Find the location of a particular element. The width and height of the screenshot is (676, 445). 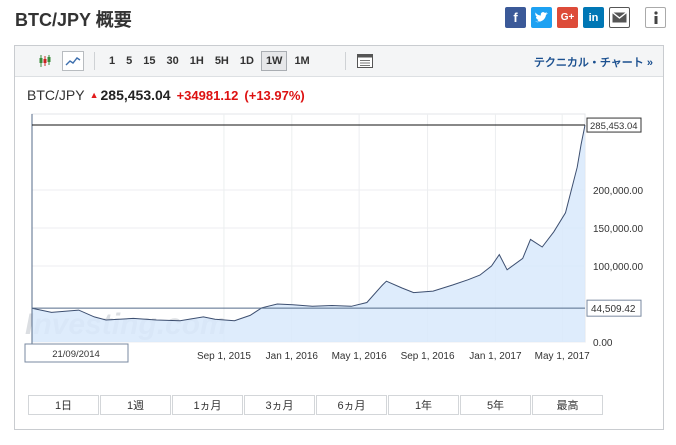

google-plus-icon: G+ is located at coordinates (567, 17).